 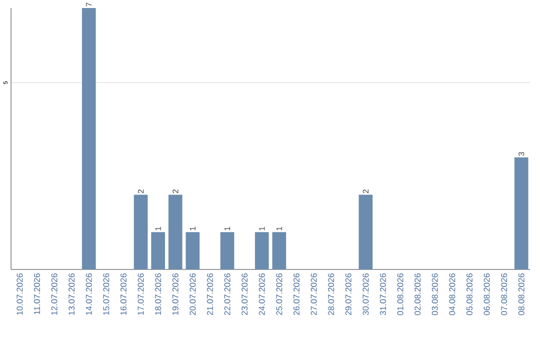 I want to click on x-tick-label: 27.07.2026, so click(x=313, y=294).